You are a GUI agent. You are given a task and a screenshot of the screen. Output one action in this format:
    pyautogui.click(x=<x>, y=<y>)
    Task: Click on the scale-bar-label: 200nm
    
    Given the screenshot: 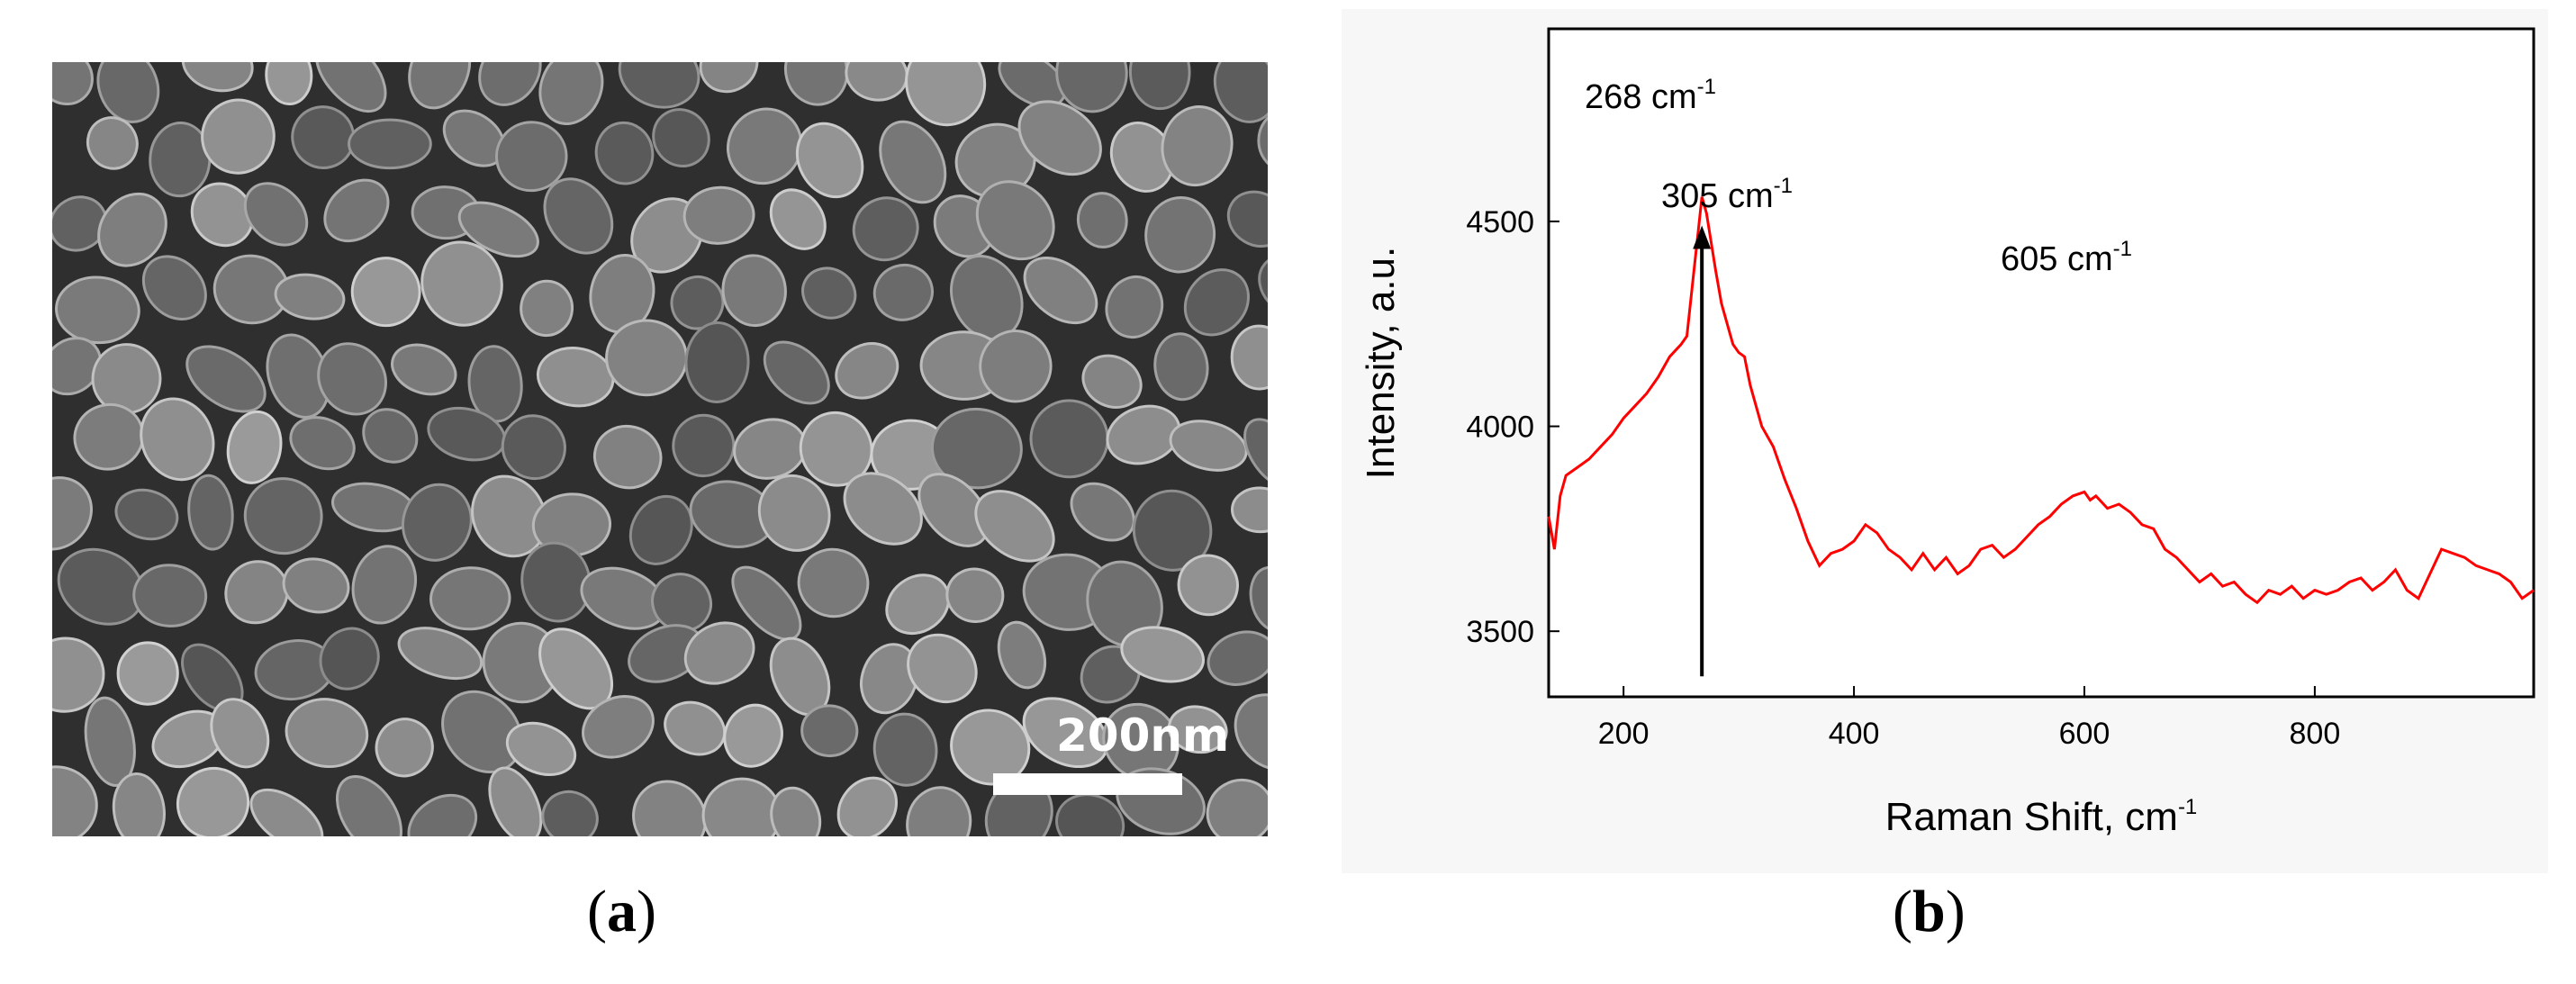 What is the action you would take?
    pyautogui.click(x=1142, y=736)
    